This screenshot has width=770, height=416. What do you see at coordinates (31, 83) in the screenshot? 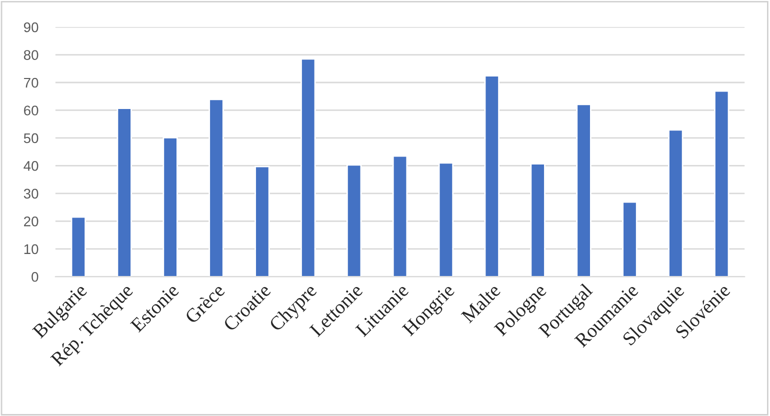
I see `y-tick-label: 70` at bounding box center [31, 83].